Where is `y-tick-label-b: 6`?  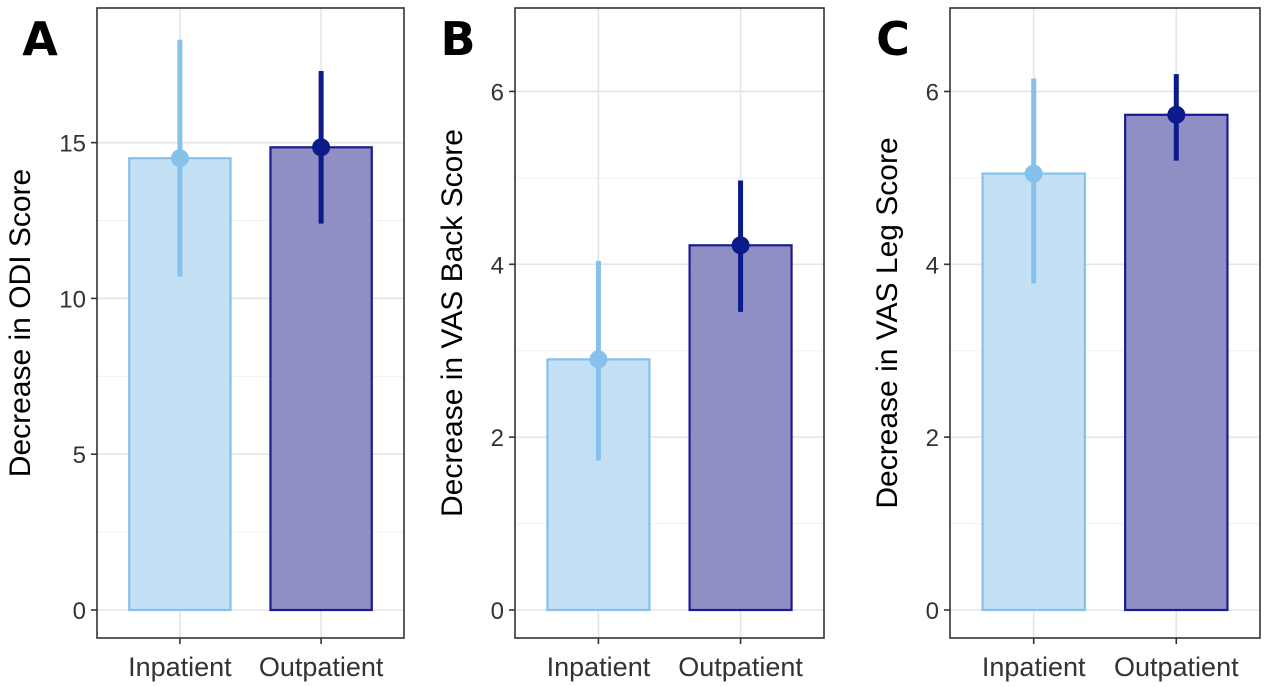
y-tick-label-b: 6 is located at coordinates (497, 92).